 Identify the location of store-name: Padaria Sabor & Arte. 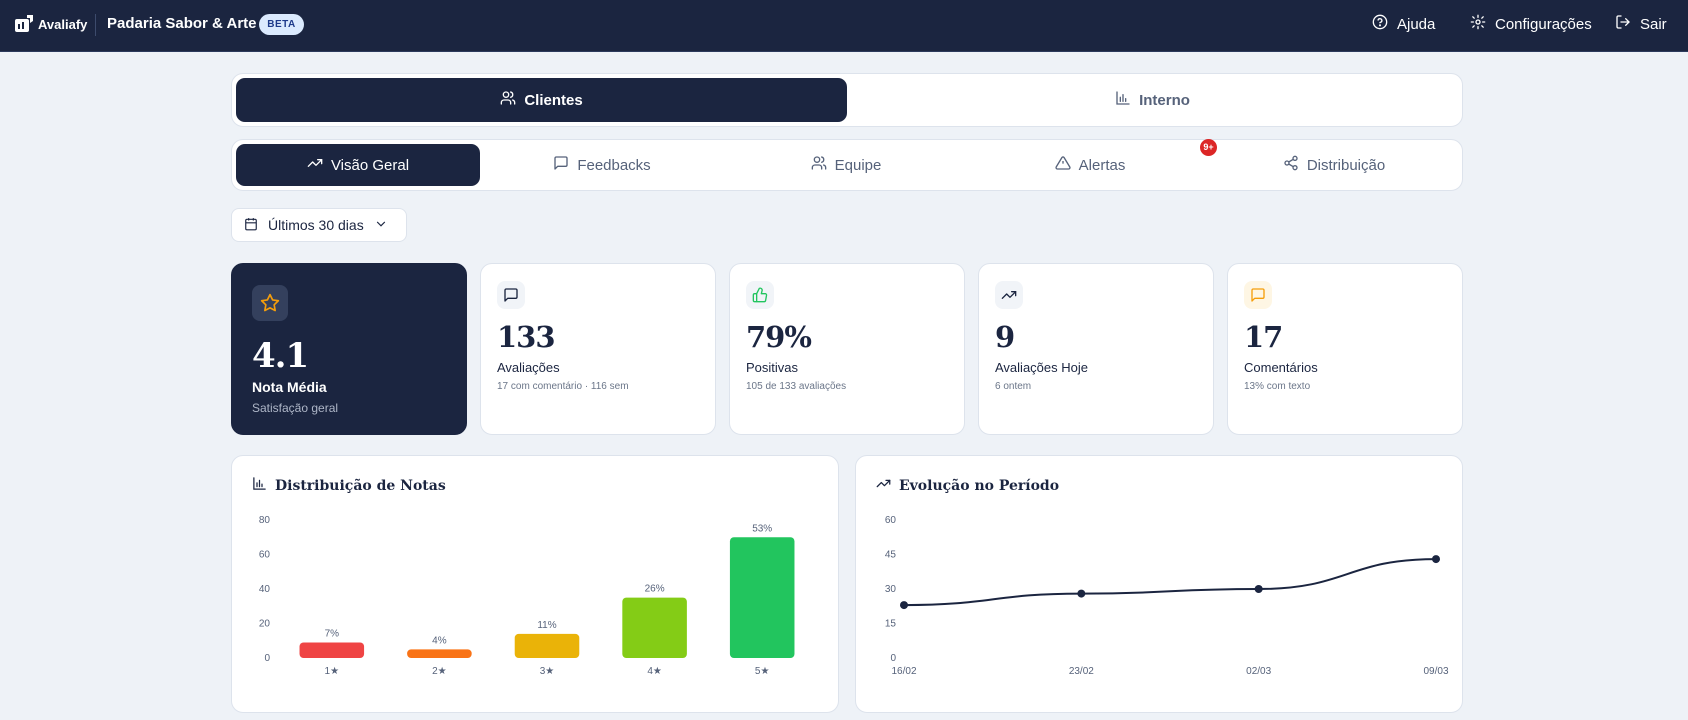
(182, 23).